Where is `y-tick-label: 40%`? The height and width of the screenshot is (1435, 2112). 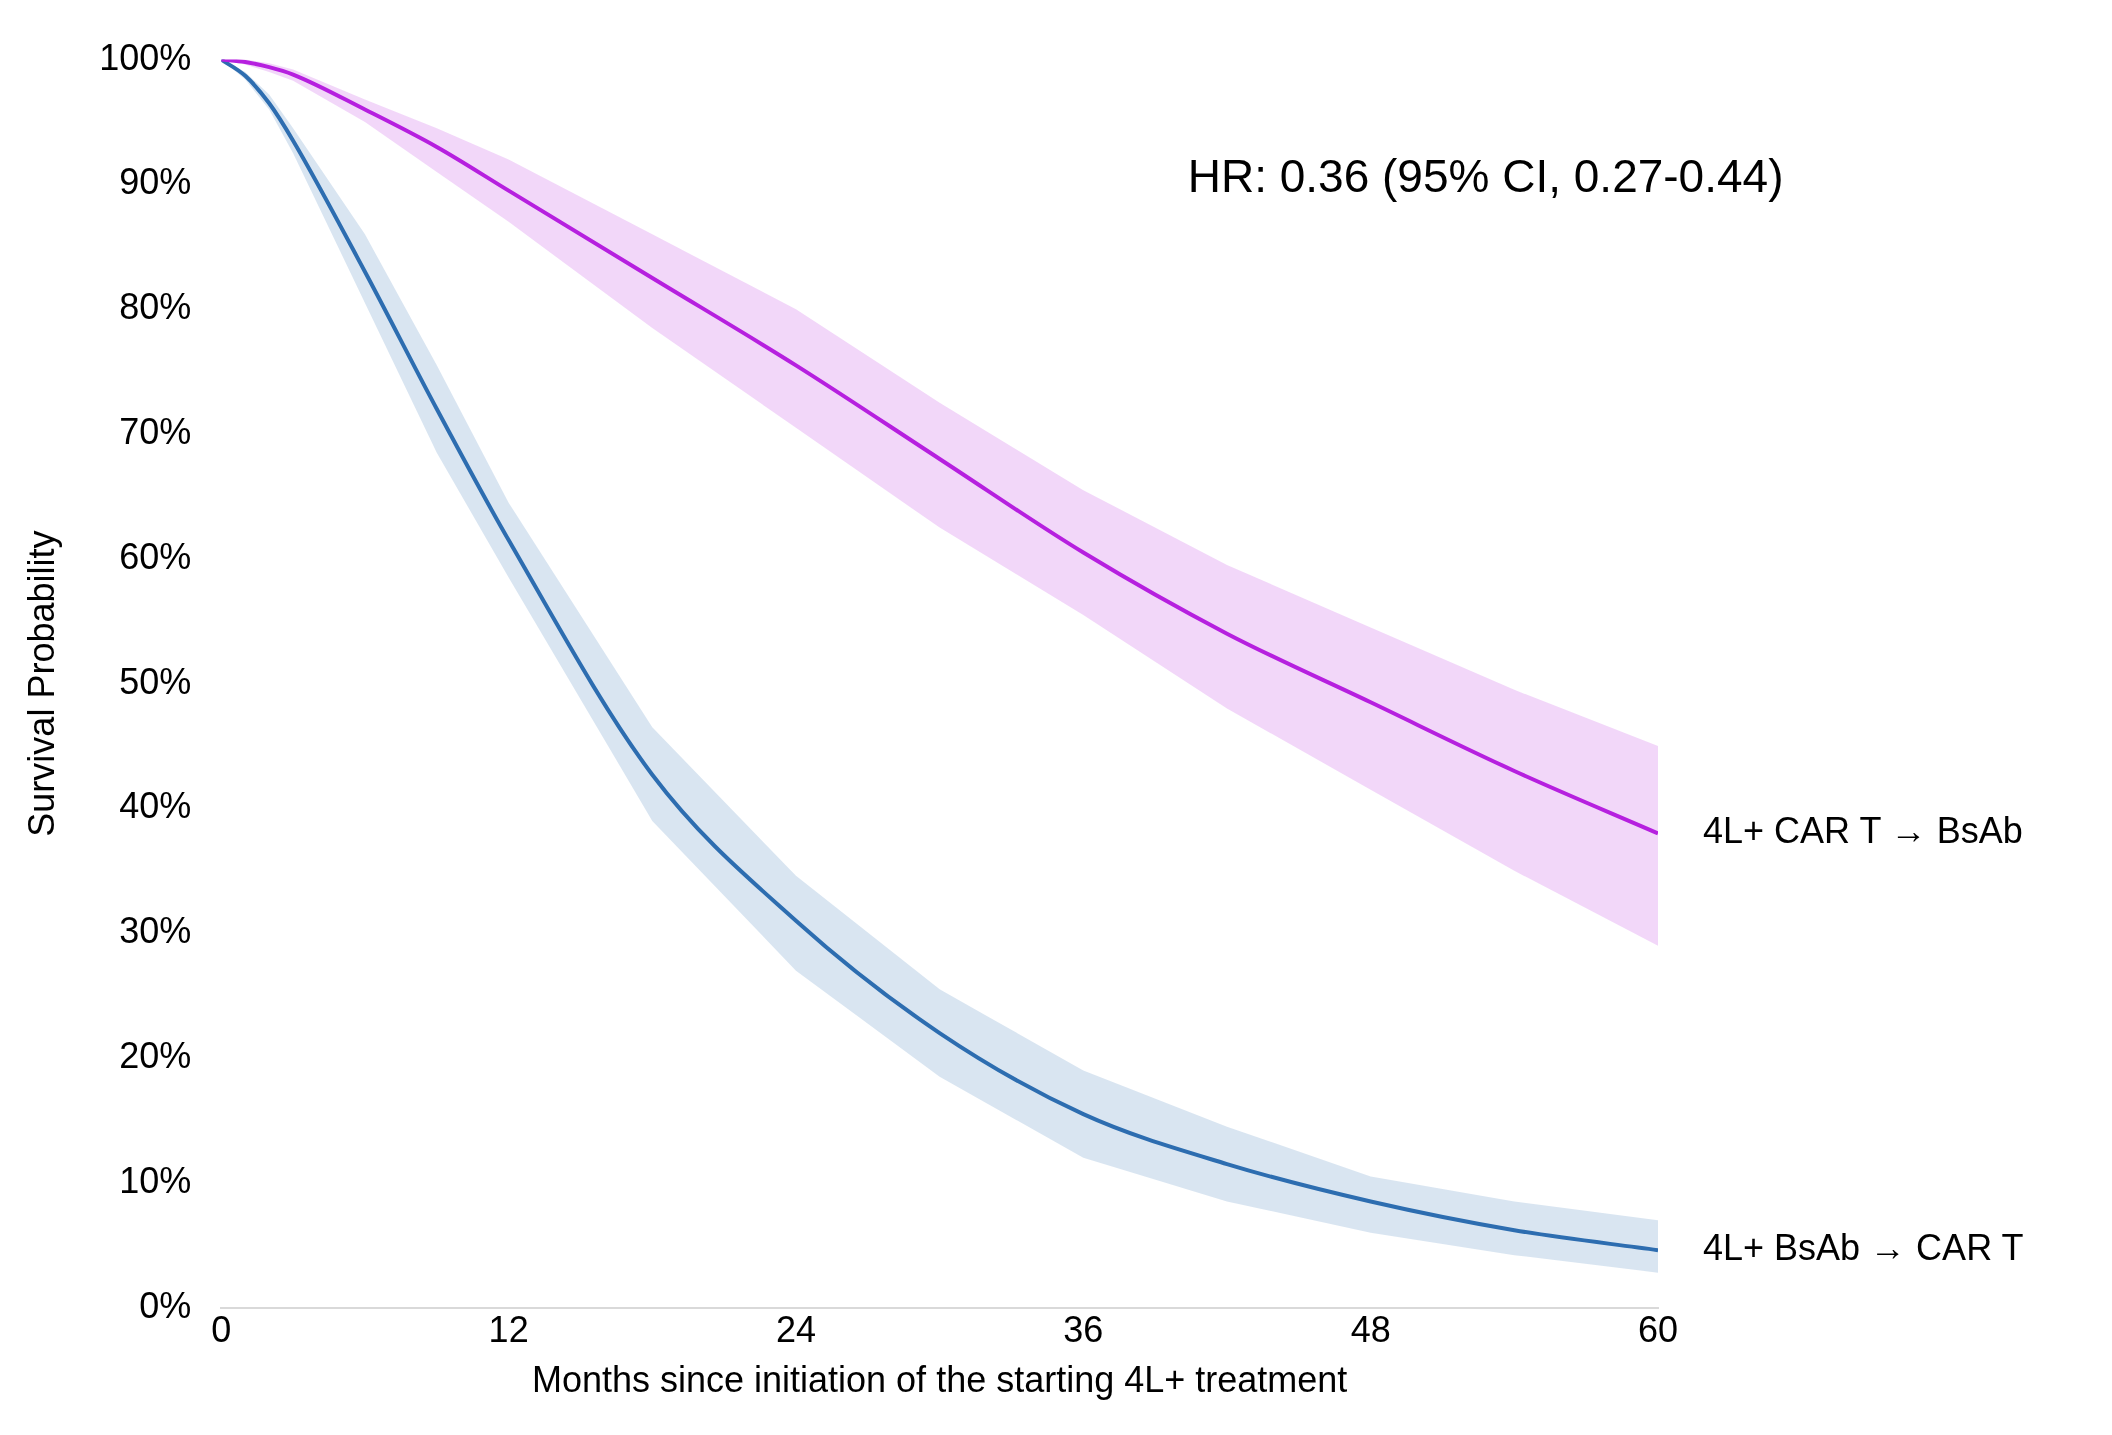
y-tick-label: 40% is located at coordinates (155, 806).